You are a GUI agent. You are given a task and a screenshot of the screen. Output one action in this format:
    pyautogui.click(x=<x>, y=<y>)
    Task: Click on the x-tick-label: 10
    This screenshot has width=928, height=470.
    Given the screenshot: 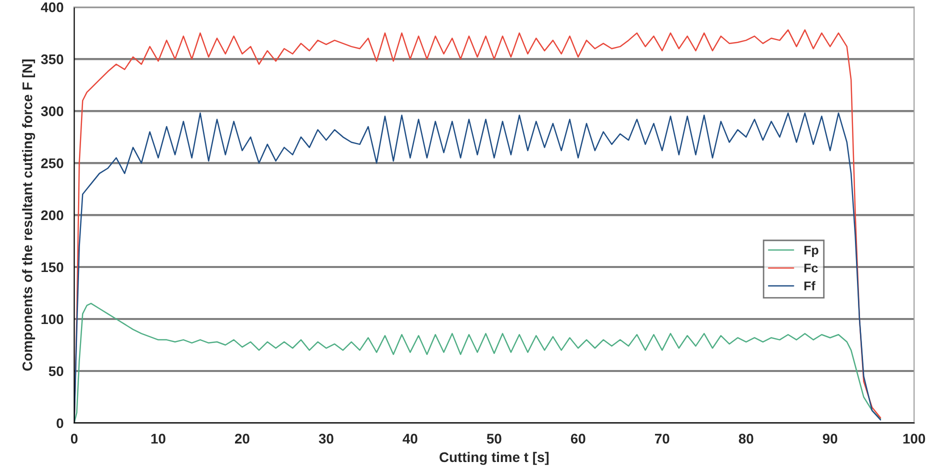 What is the action you would take?
    pyautogui.click(x=158, y=439)
    